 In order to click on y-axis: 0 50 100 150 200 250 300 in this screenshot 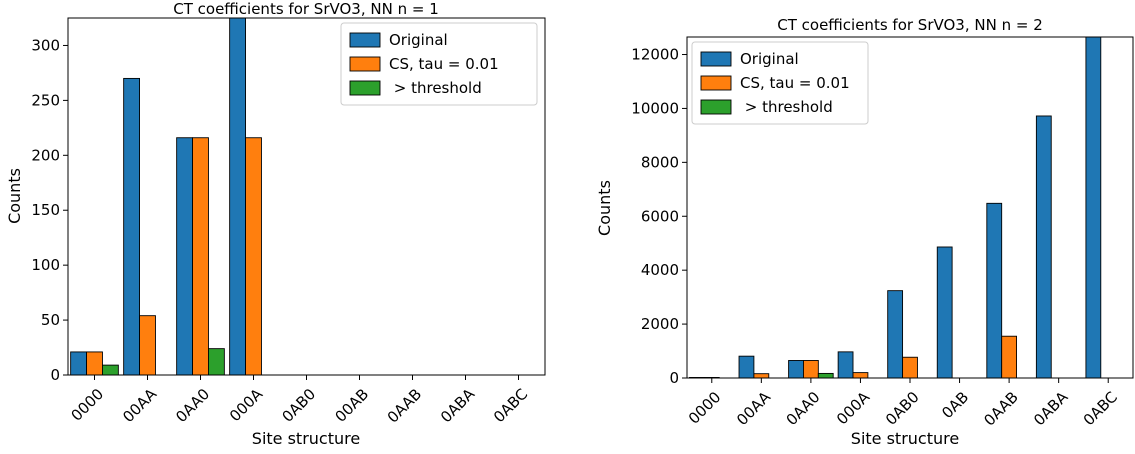, I will do `click(49, 210)`.